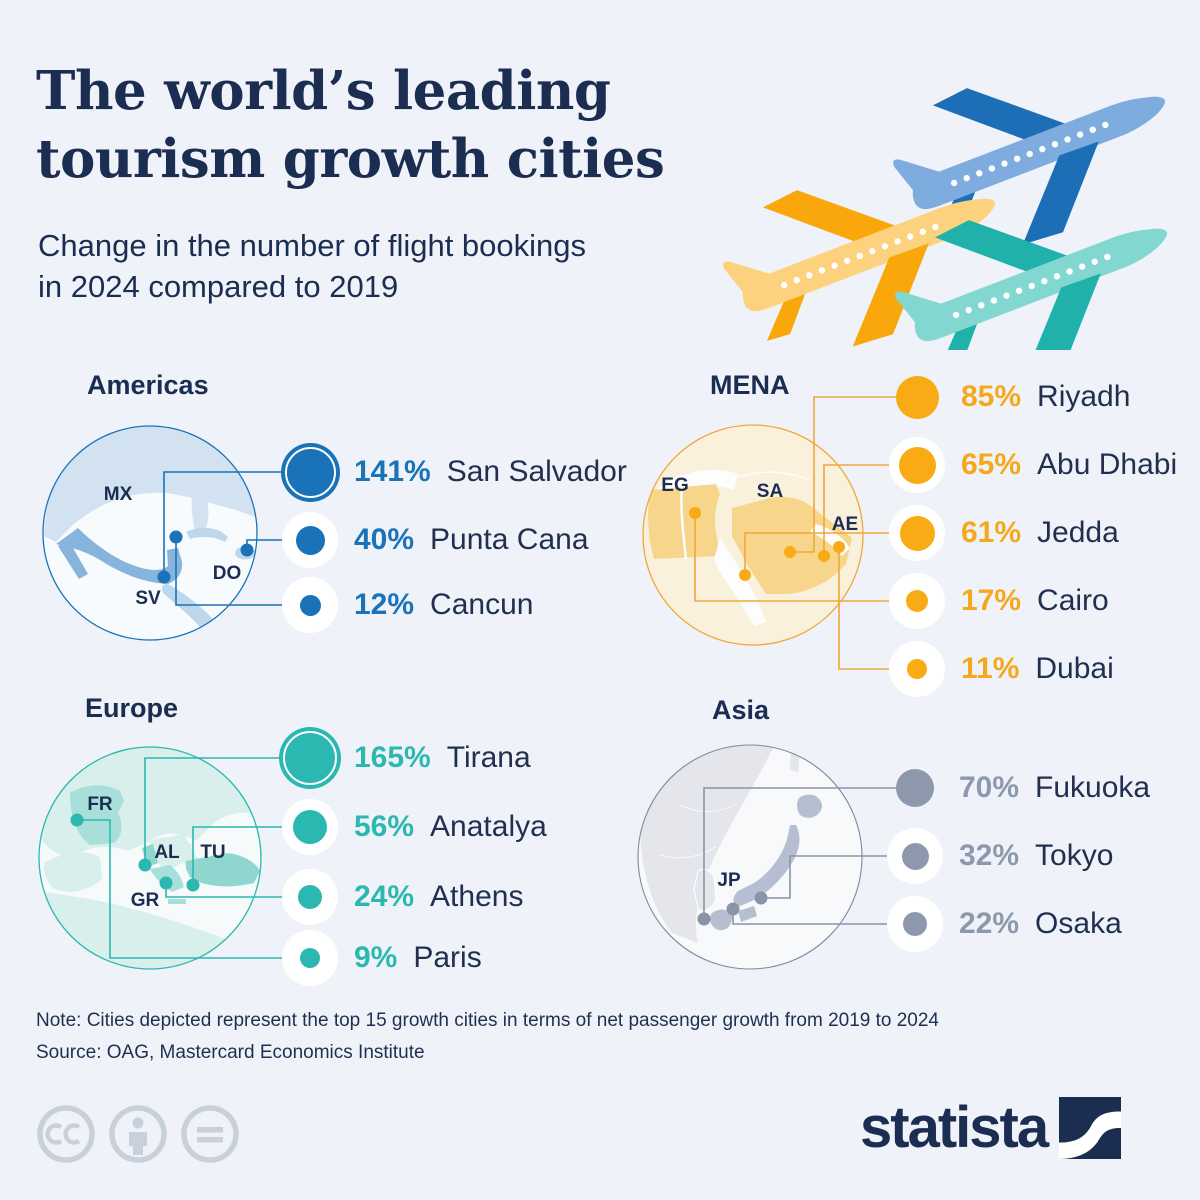 The image size is (1200, 1200). Describe the element at coordinates (384, 896) in the screenshot. I see `percent-value: 24%` at that location.